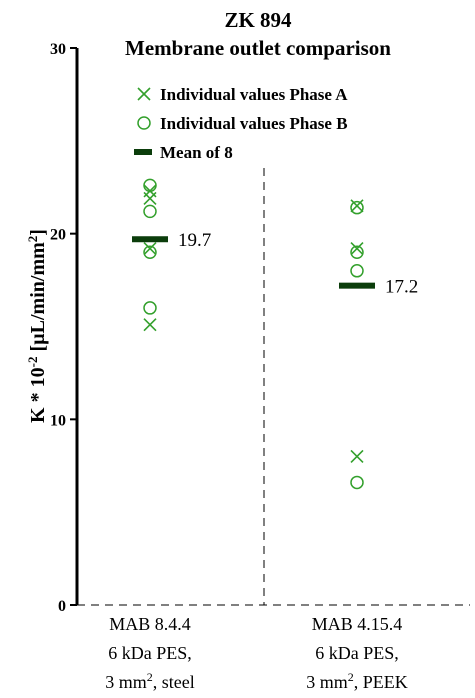 This screenshot has height=698, width=475. What do you see at coordinates (32, 362) in the screenshot?
I see `y-axis-label-exp: -2` at bounding box center [32, 362].